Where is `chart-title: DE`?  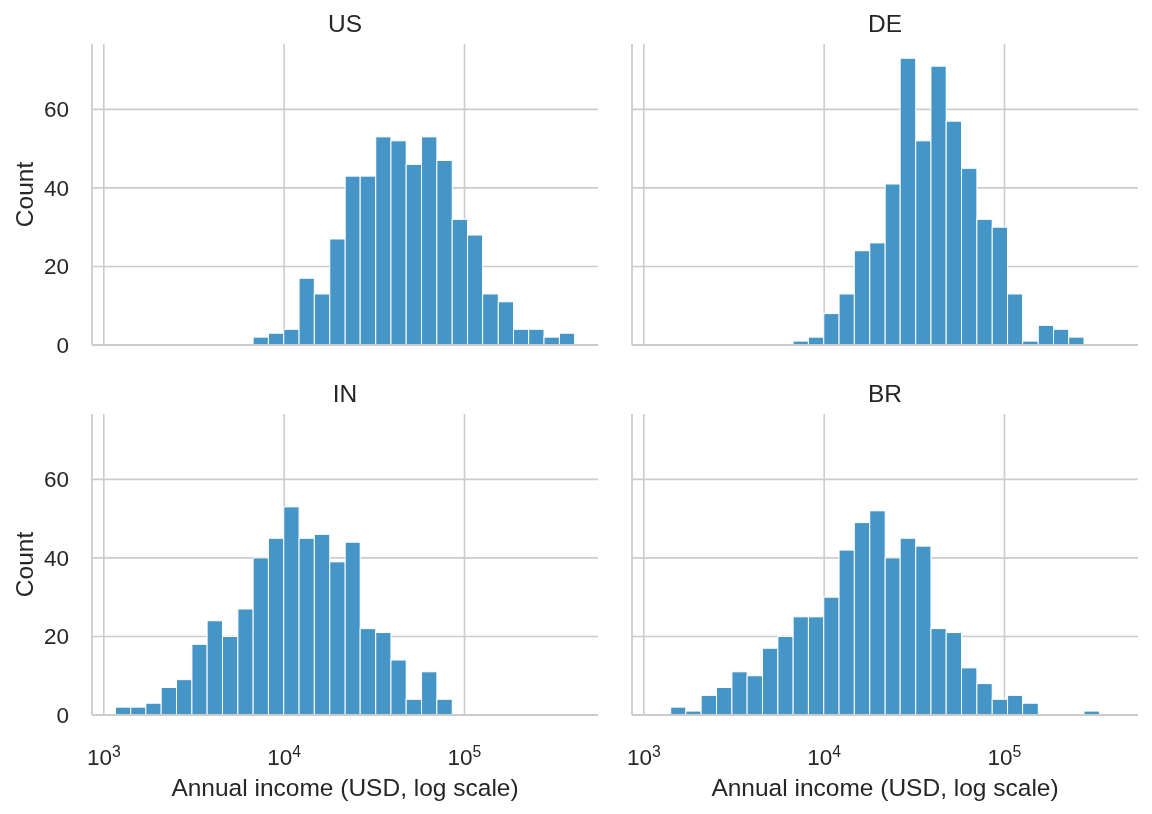
chart-title: DE is located at coordinates (885, 23).